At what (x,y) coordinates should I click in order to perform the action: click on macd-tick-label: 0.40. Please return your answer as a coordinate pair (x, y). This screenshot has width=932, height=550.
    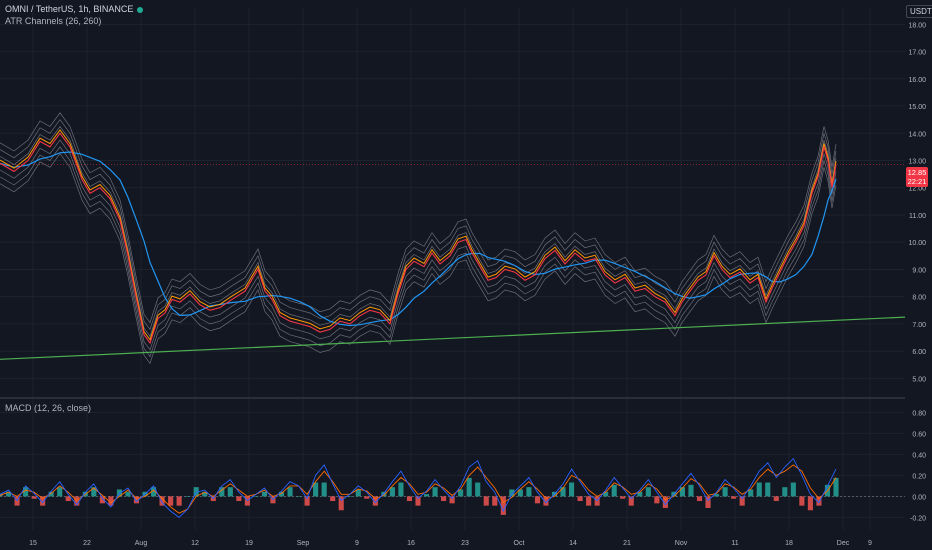
    Looking at the image, I should click on (919, 455).